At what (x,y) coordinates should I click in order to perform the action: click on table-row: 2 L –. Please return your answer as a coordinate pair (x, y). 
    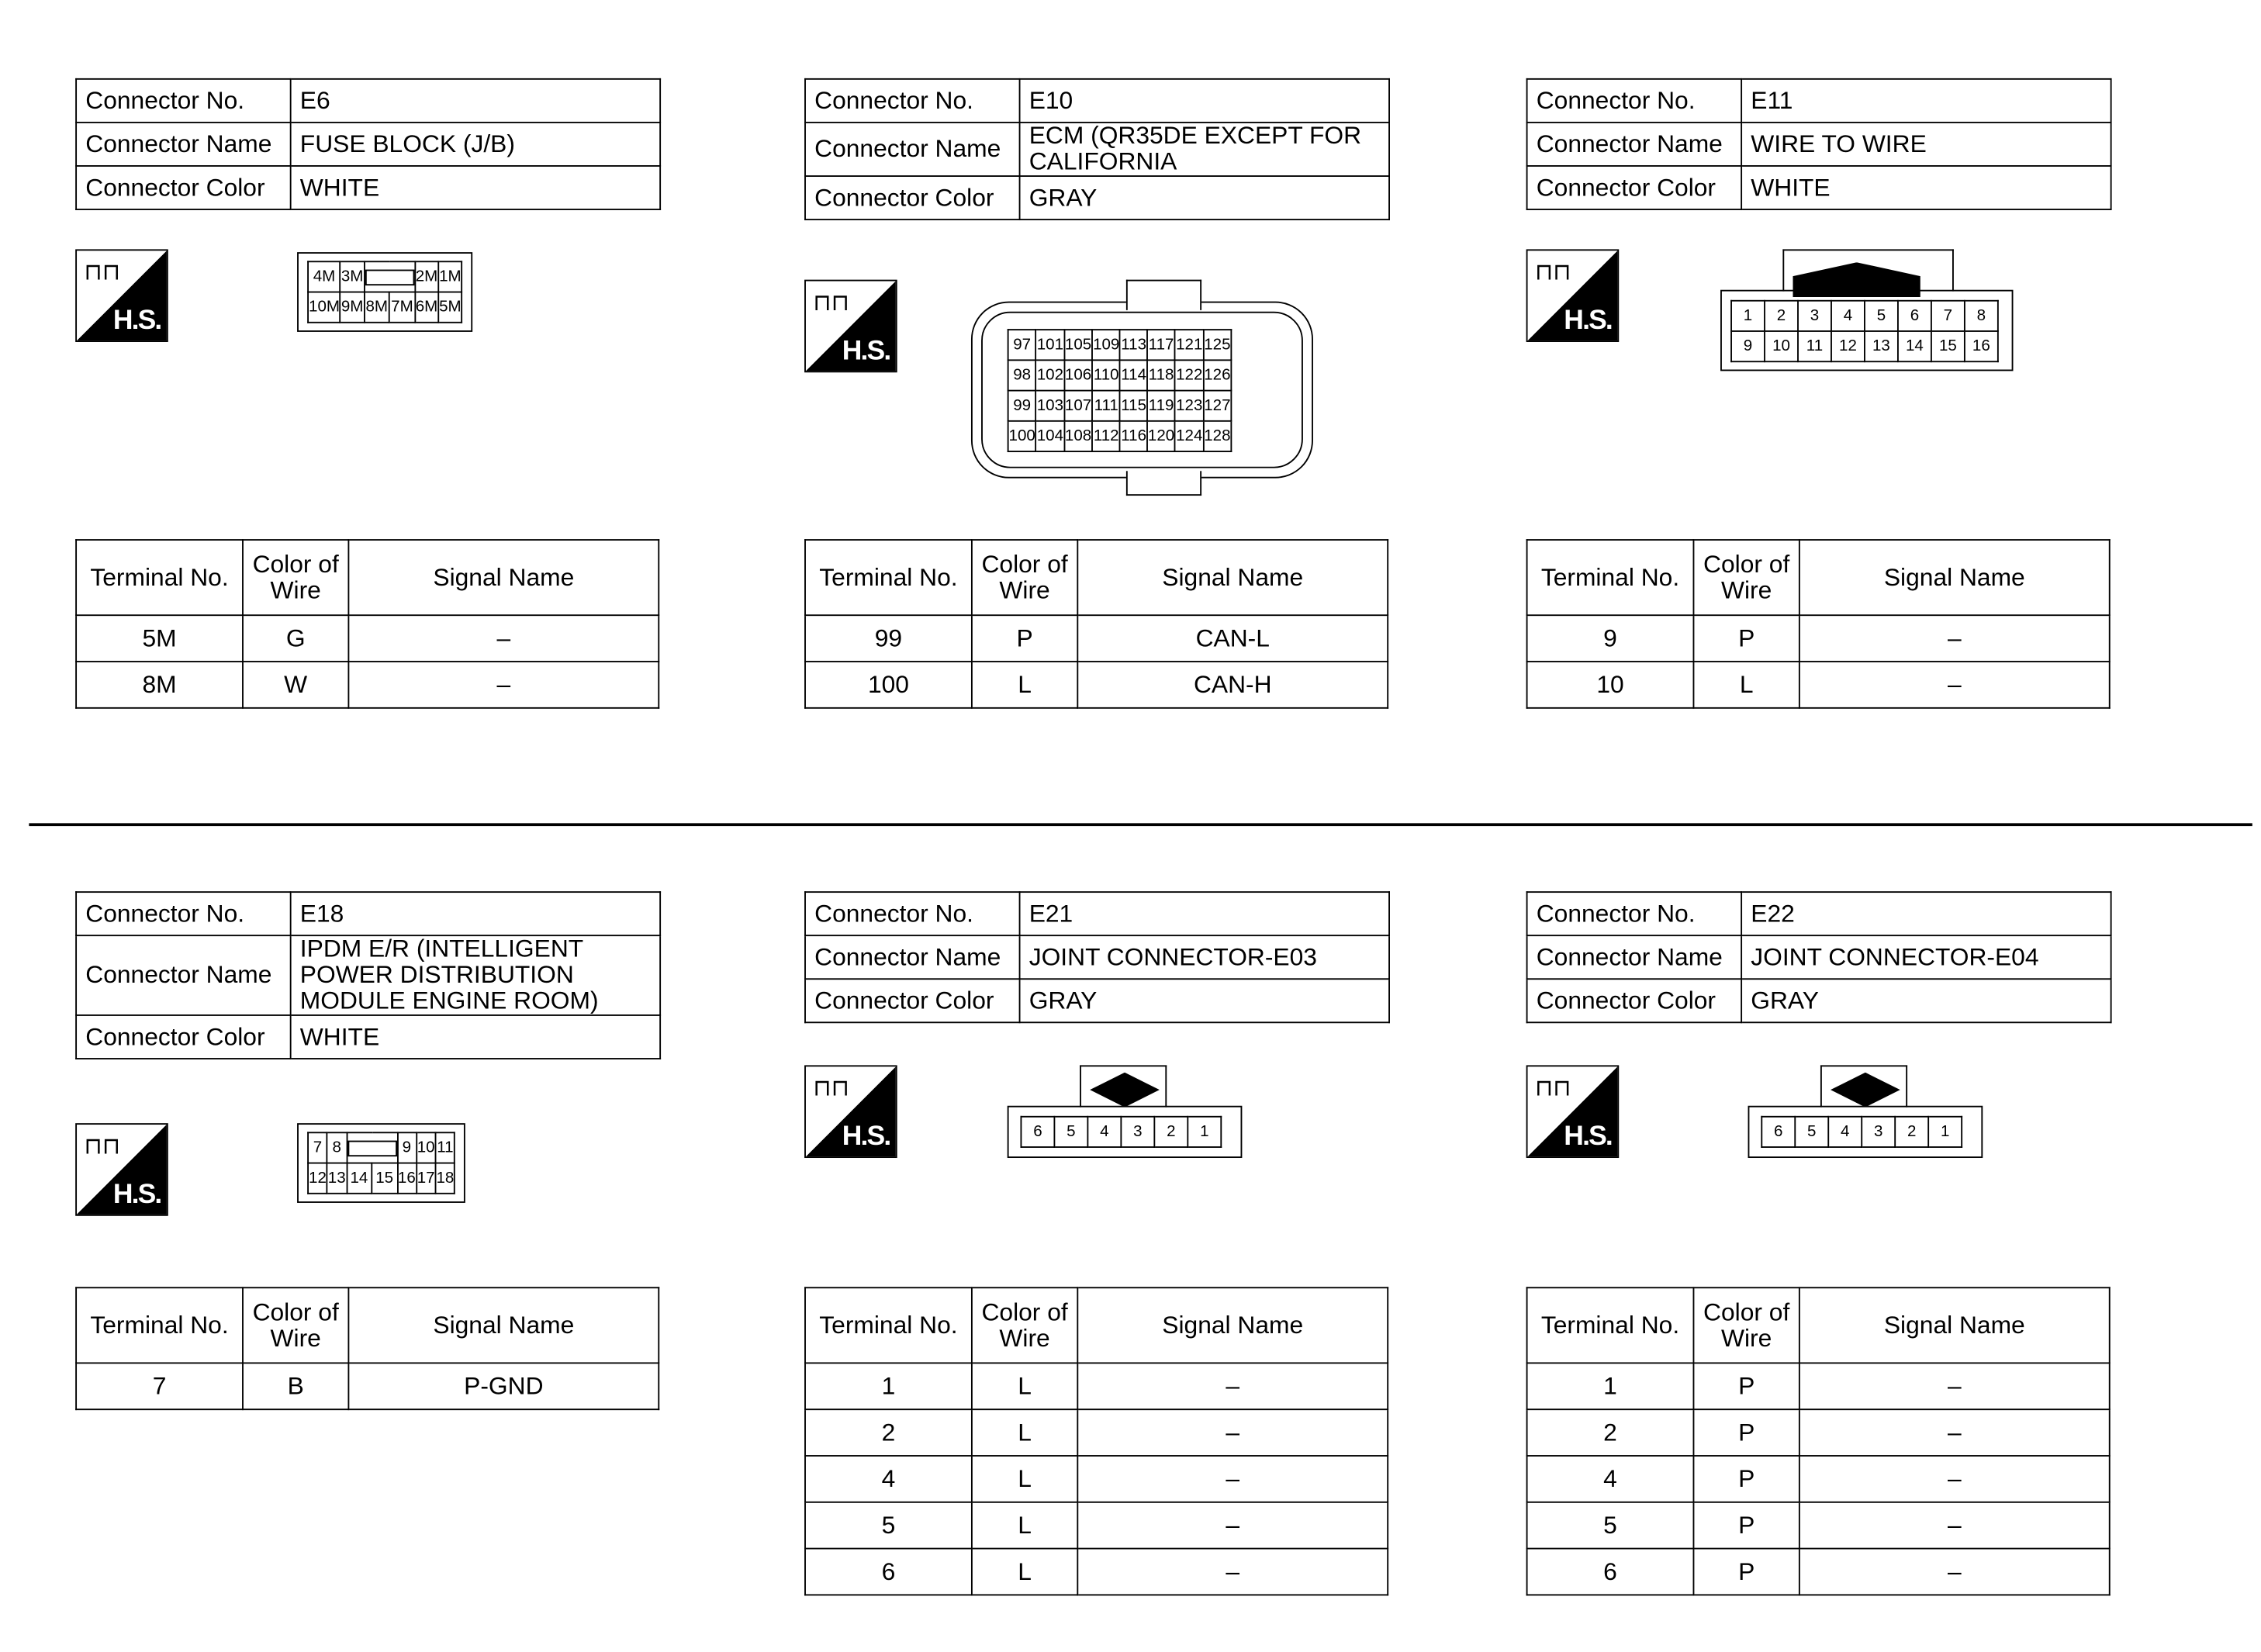
    Looking at the image, I should click on (1096, 1432).